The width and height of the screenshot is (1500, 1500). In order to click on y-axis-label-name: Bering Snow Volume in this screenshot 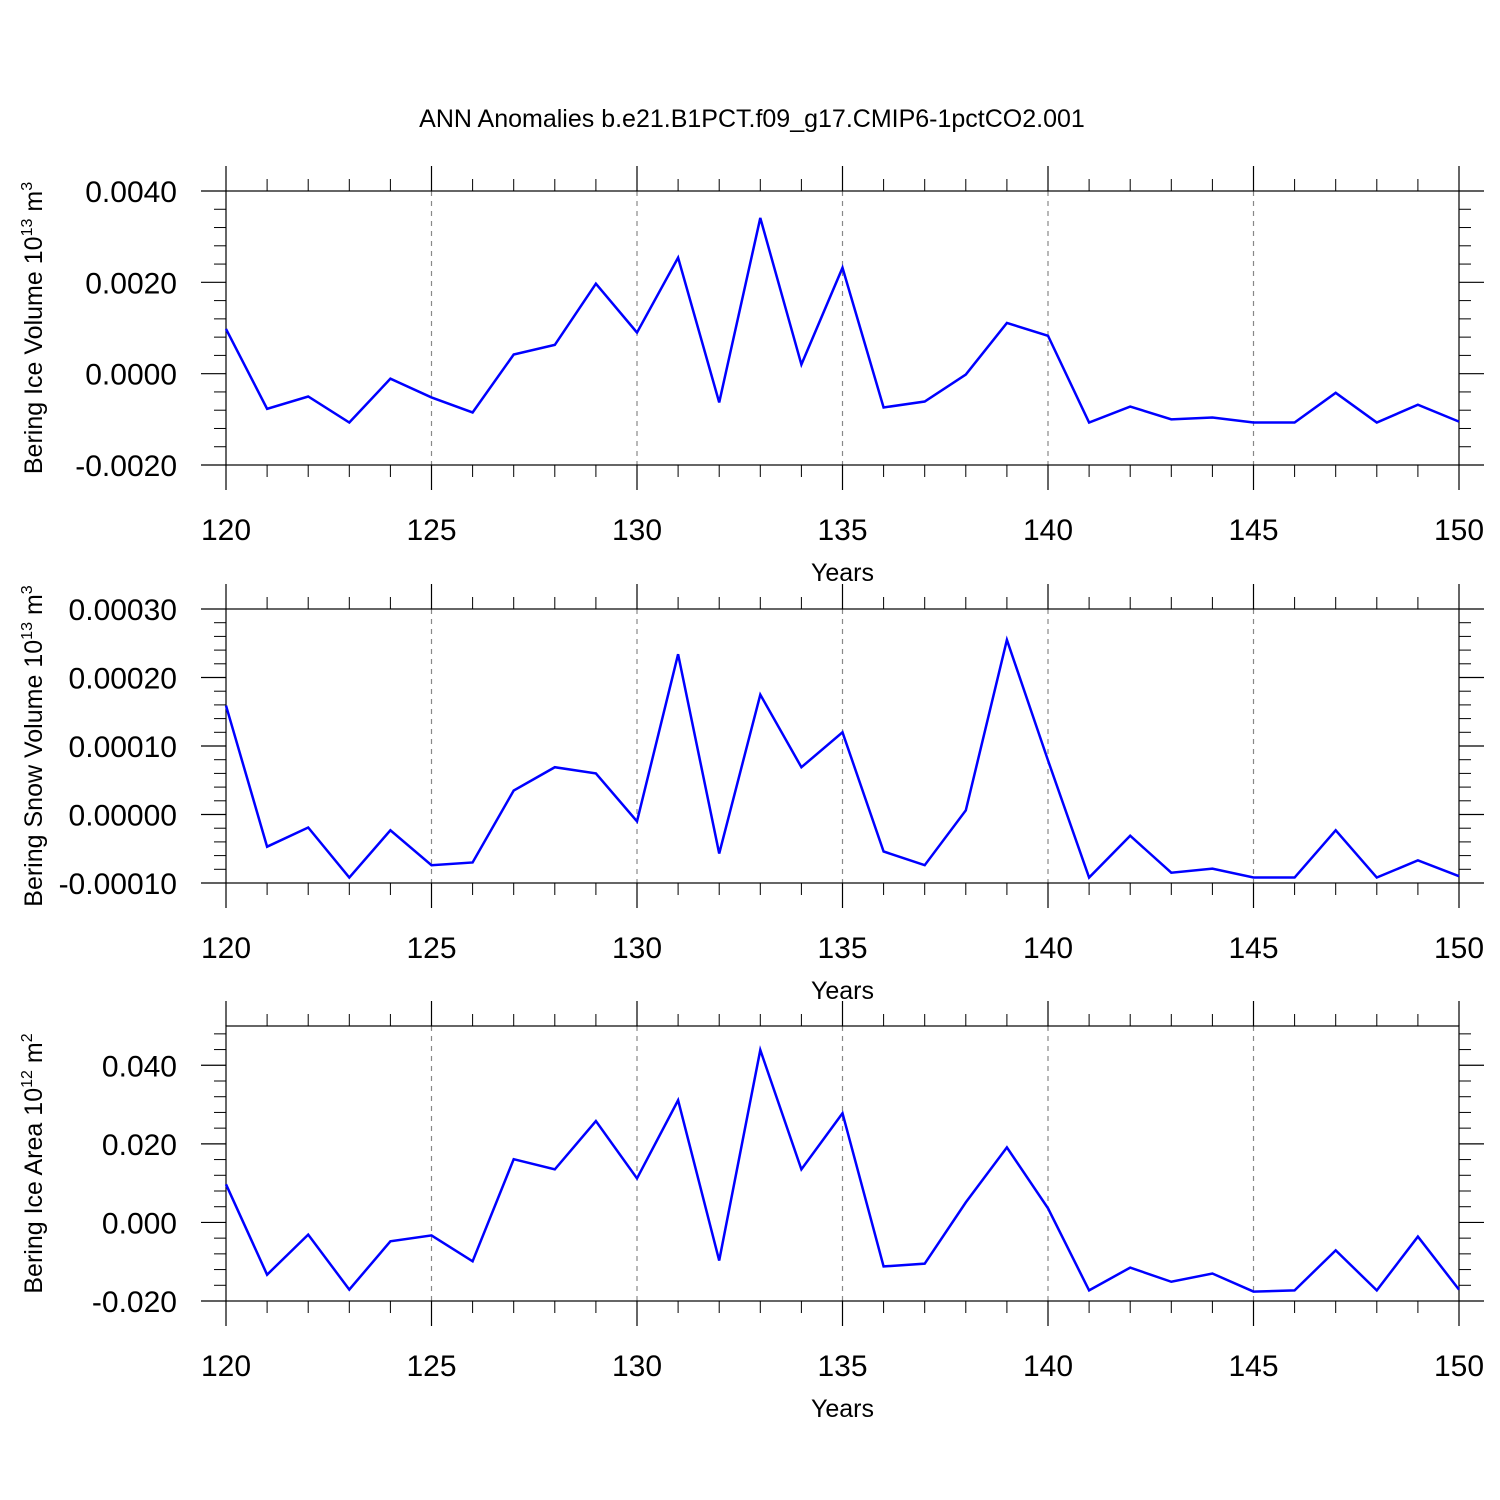, I will do `click(34, 791)`.